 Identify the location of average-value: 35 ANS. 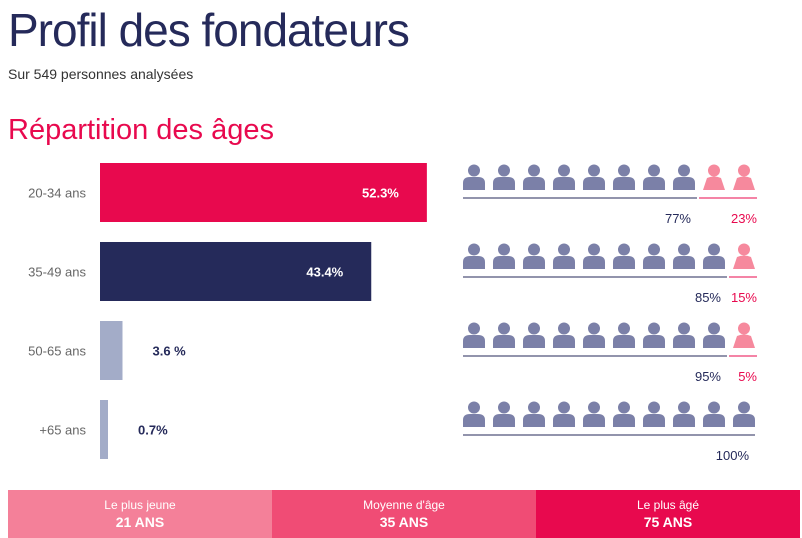
(404, 521).